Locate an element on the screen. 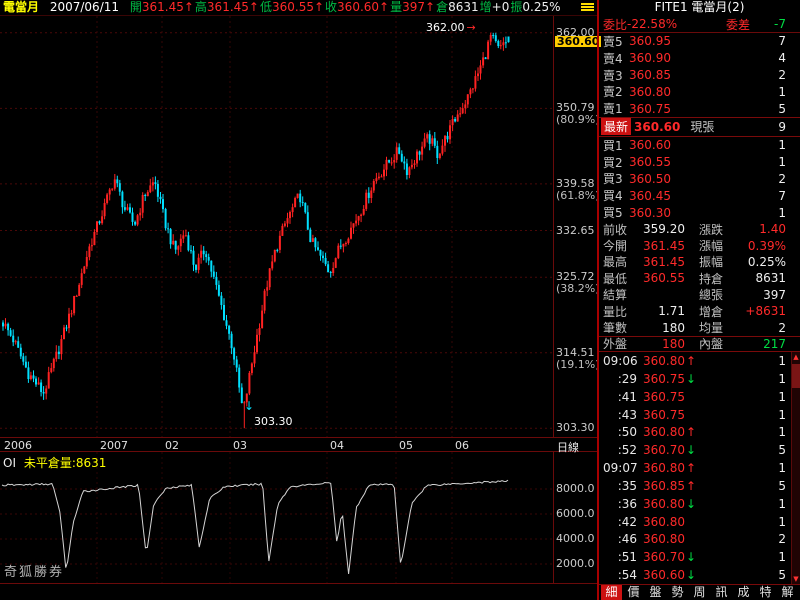 This screenshot has width=800, height=600. tick-time: :41 is located at coordinates (627, 396).